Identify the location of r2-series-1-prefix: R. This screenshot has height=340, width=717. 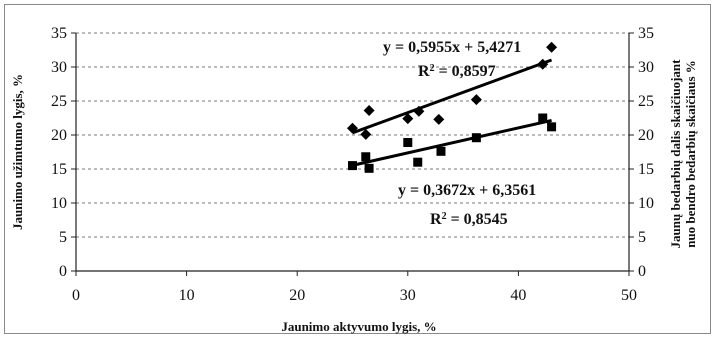
(424, 71).